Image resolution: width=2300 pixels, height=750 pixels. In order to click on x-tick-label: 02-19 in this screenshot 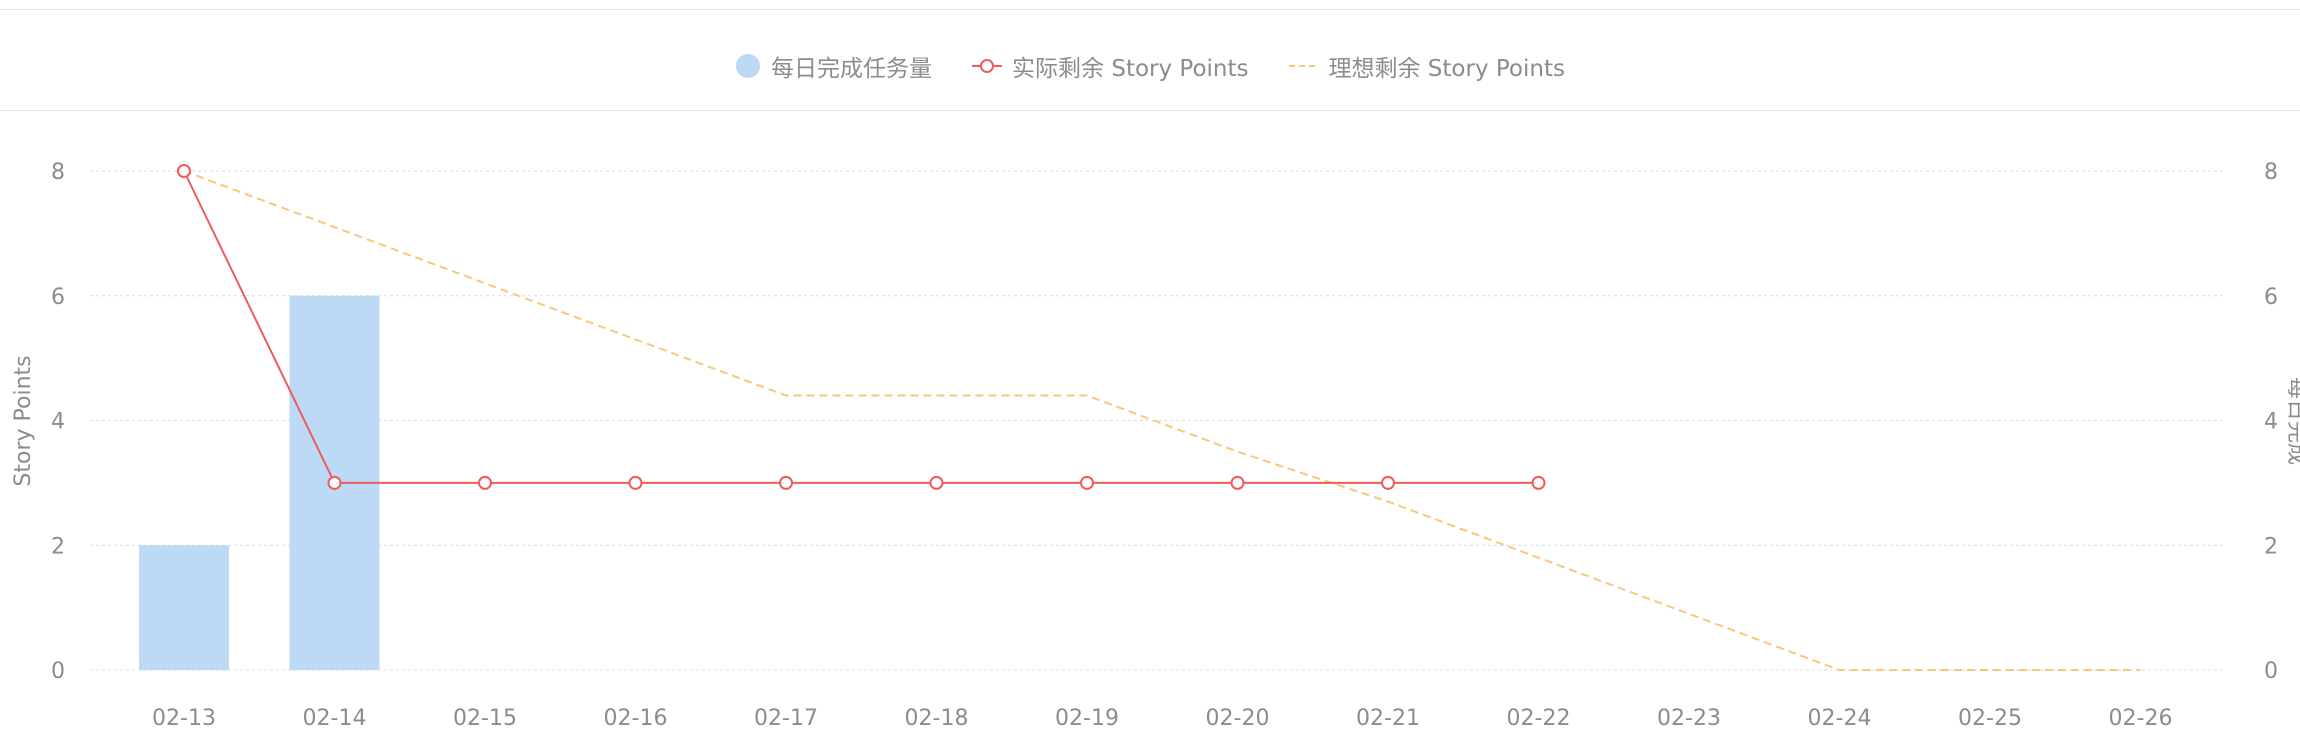, I will do `click(1087, 718)`.